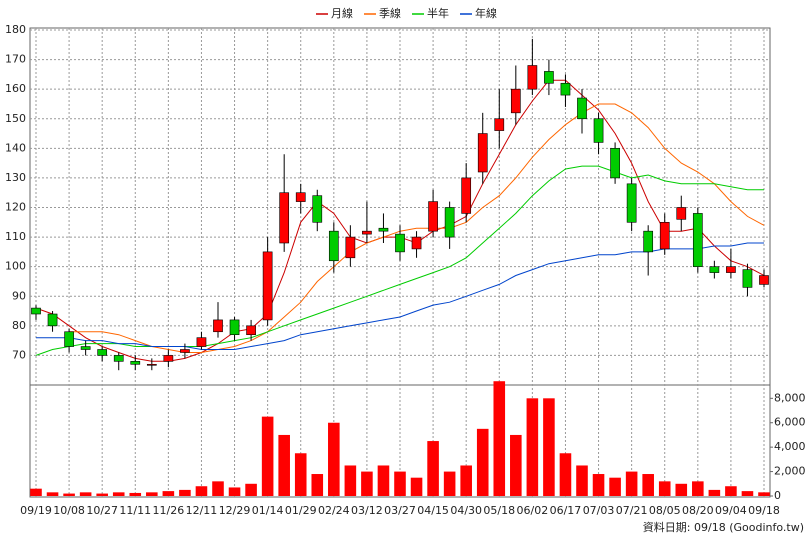  What do you see at coordinates (15, 88) in the screenshot?
I see `y-tick-label: 160` at bounding box center [15, 88].